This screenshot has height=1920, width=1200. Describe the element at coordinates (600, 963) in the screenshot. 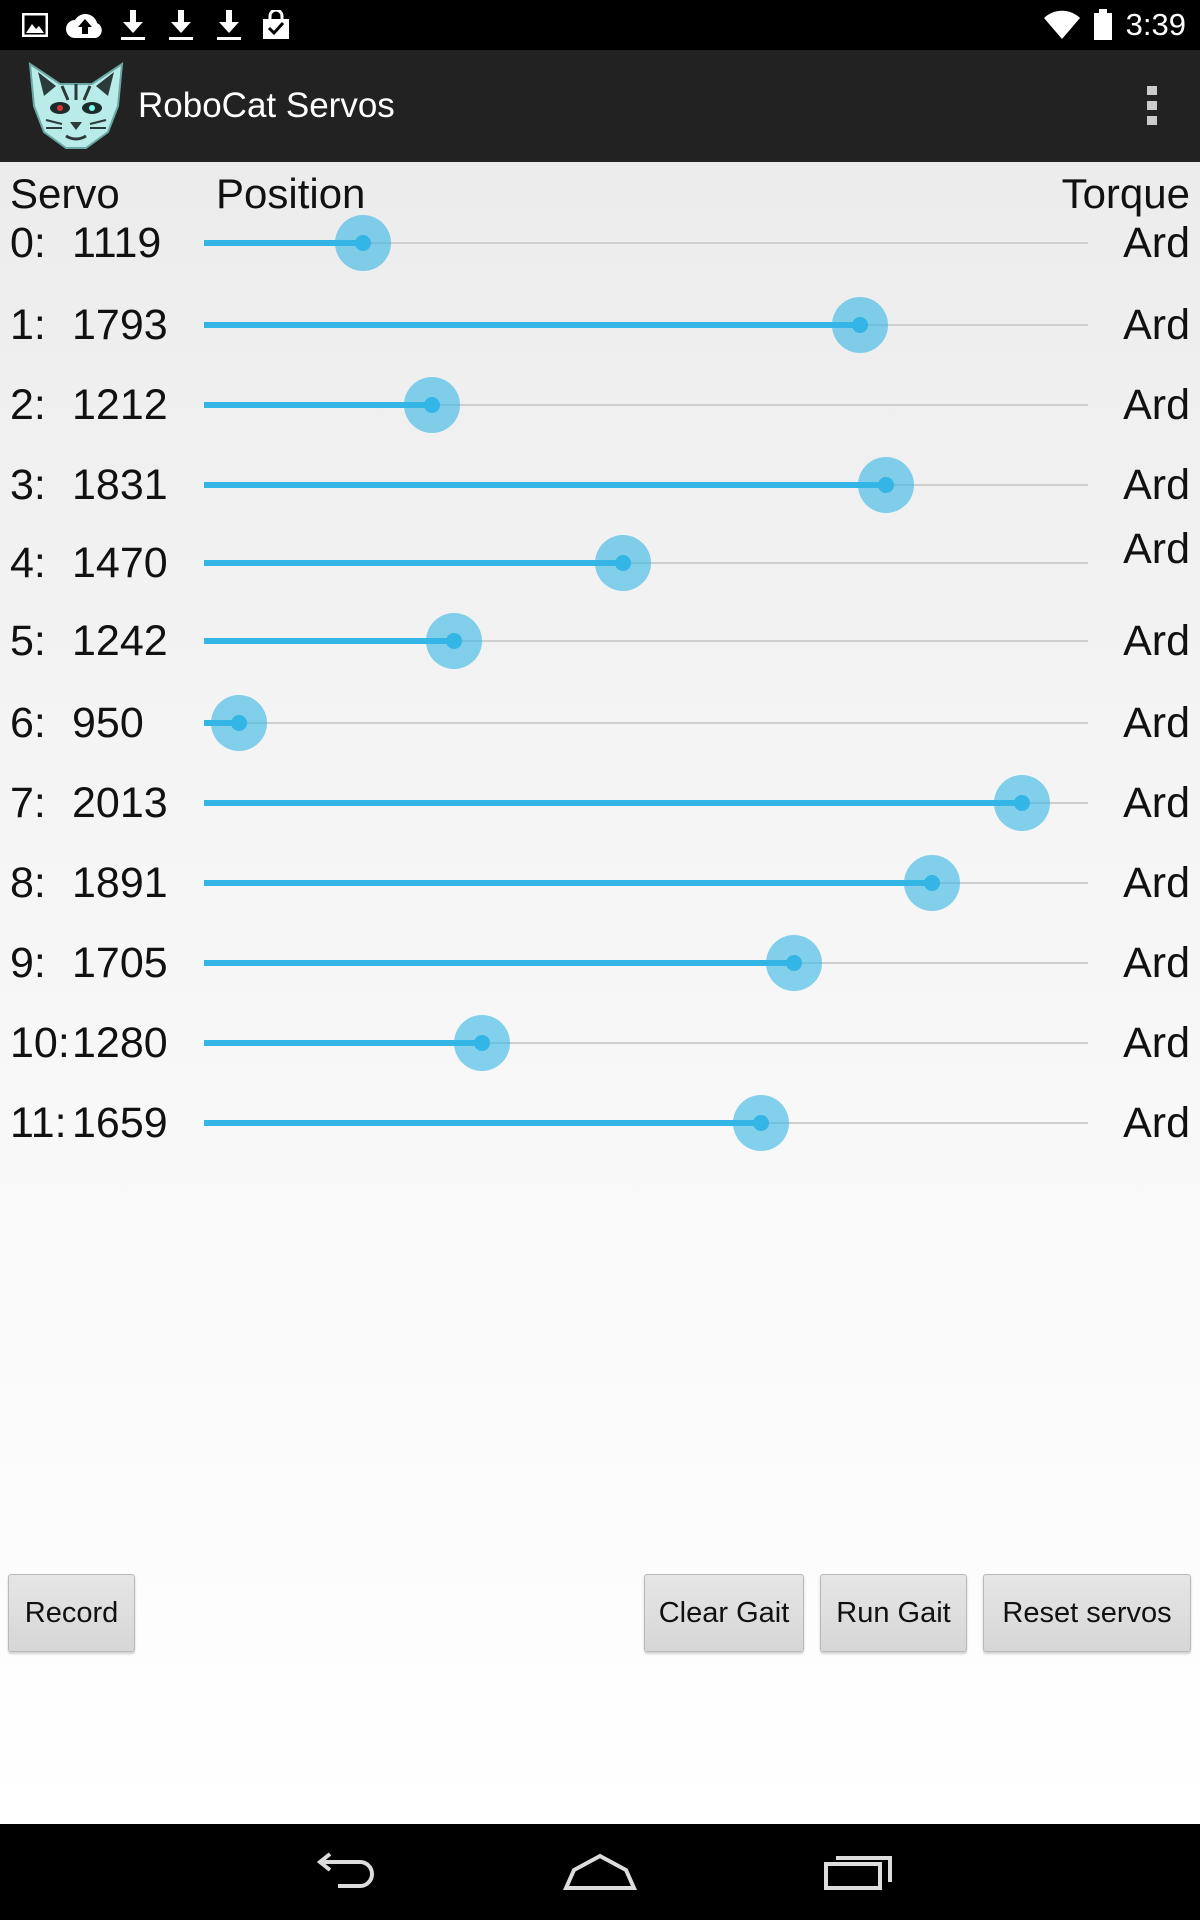

I see `servo-row: 9: 1705 Ard` at that location.